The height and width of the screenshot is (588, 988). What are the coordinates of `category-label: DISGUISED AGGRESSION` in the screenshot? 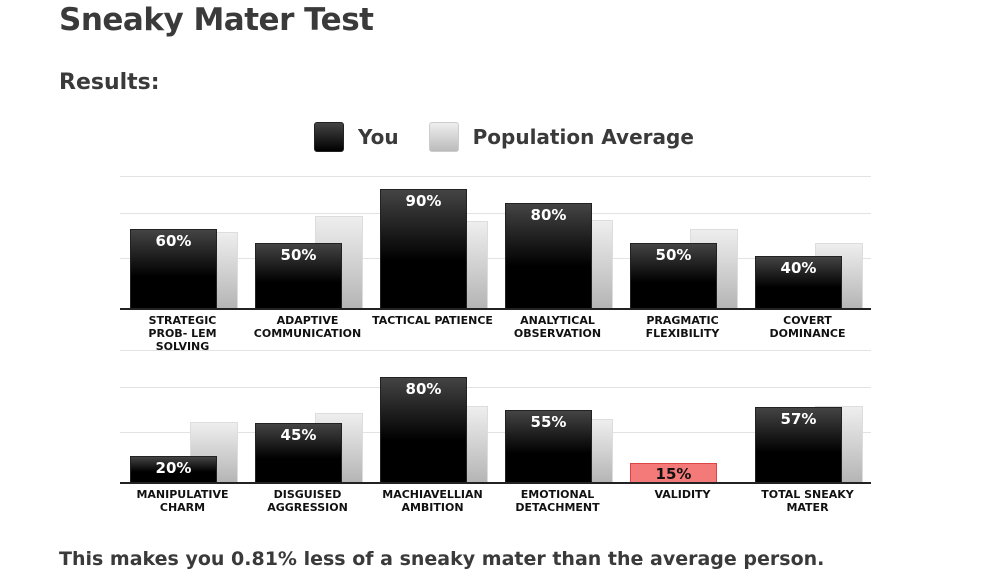 It's located at (307, 501).